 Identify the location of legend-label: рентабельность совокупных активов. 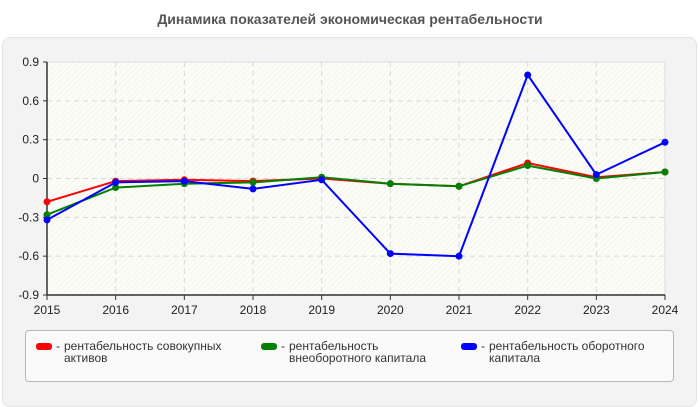
(143, 352).